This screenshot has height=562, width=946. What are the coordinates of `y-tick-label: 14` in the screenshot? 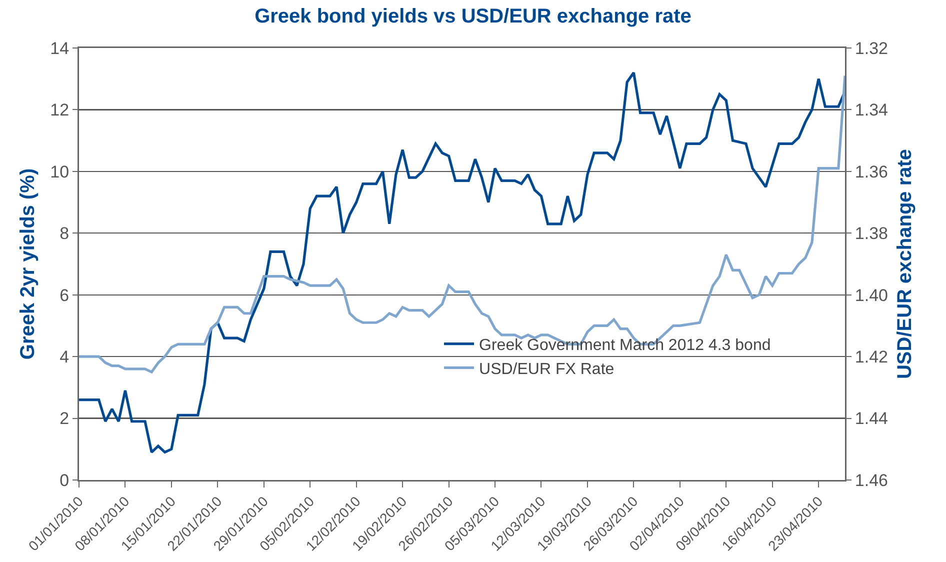 It's located at (60, 48).